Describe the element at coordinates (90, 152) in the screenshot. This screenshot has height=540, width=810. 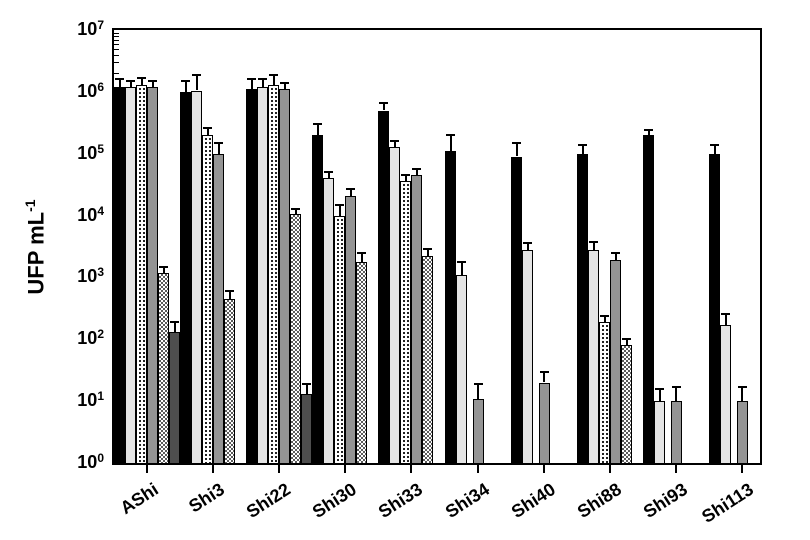
I see `y-tick-label: 10⁵` at that location.